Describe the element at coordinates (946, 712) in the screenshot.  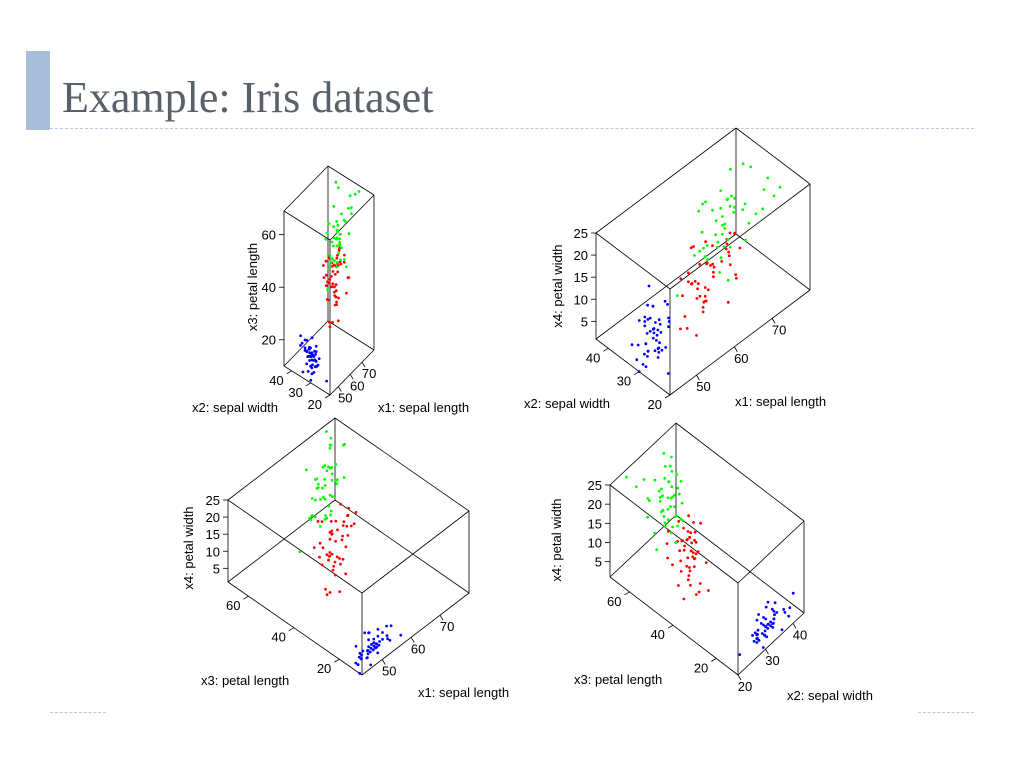
I see `footer-divider-right` at that location.